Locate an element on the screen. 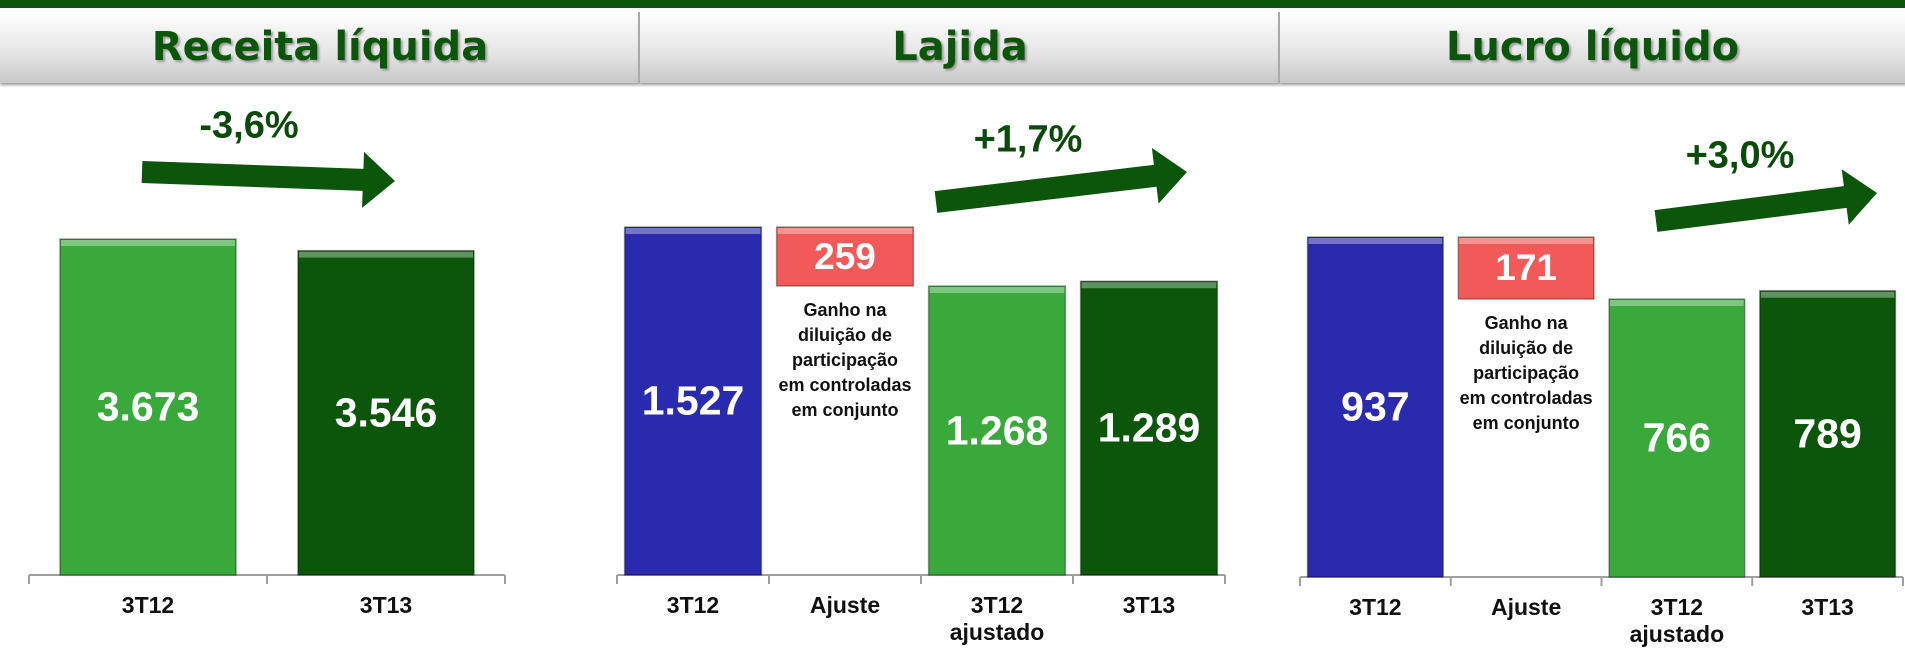 The height and width of the screenshot is (651, 1905). value-label: 3.673 is located at coordinates (148, 406).